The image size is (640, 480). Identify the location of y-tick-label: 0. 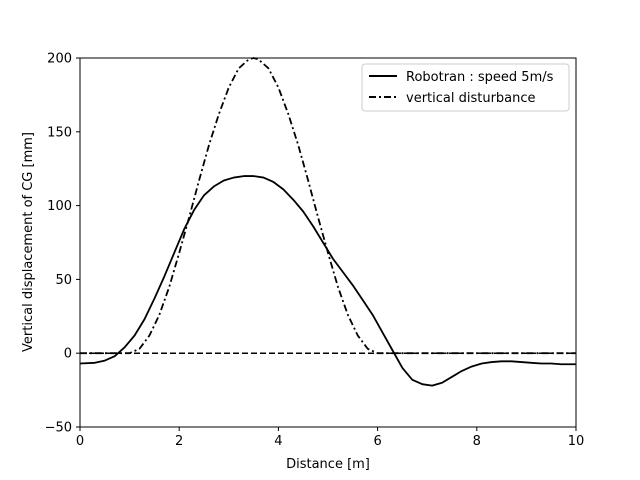
(68, 354).